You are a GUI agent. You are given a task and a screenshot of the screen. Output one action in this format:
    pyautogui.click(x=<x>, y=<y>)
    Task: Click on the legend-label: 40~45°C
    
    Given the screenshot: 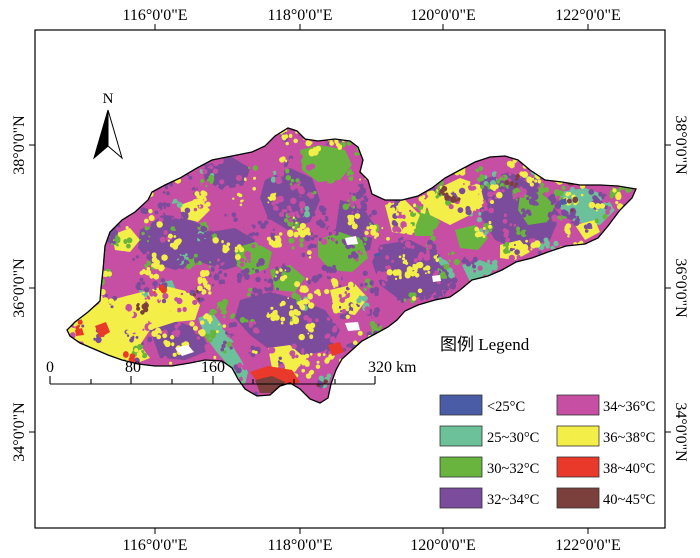 What is the action you would take?
    pyautogui.click(x=629, y=500)
    